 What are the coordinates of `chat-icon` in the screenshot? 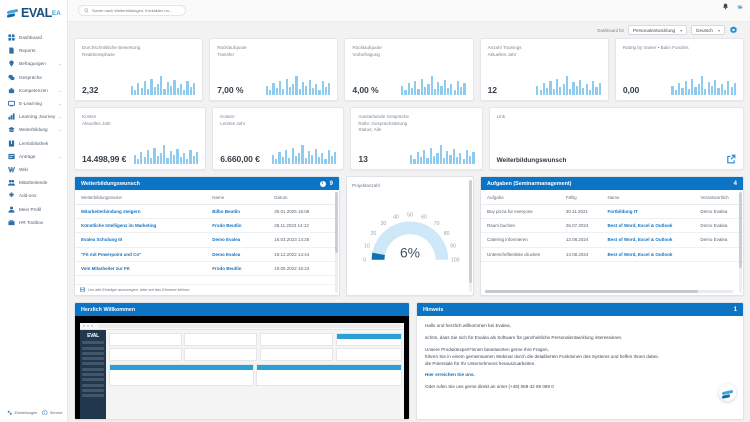 It's located at (11, 77).